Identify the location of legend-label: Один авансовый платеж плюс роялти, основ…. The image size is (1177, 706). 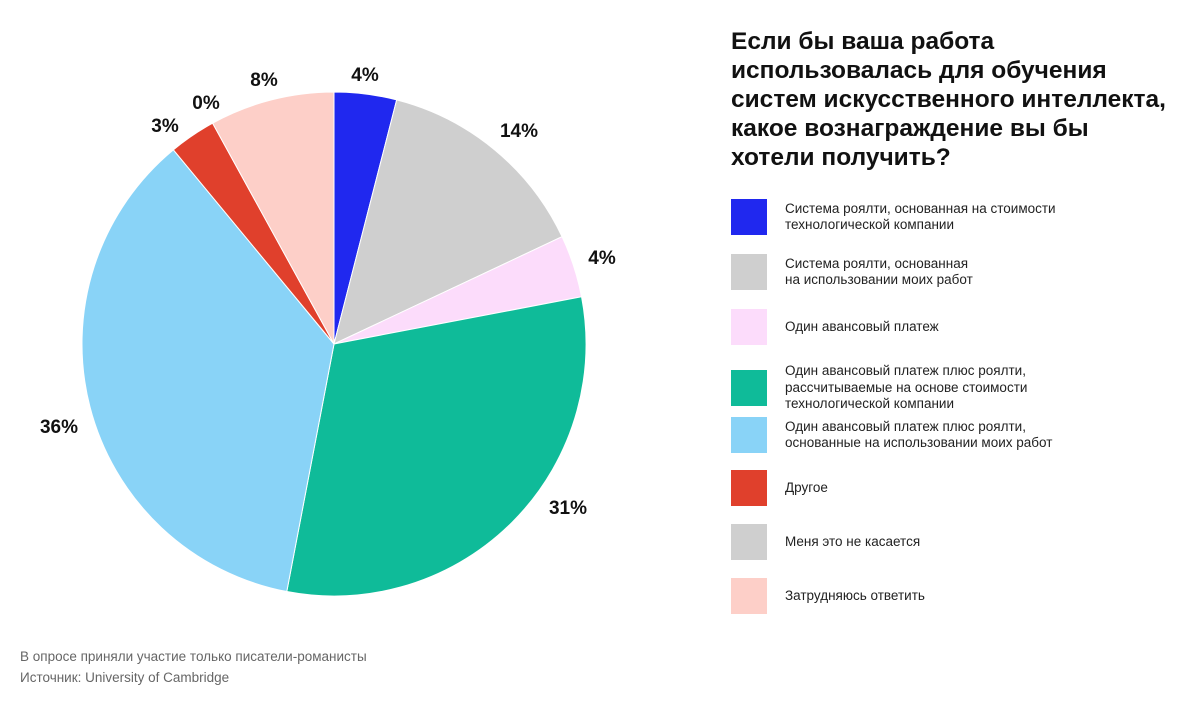
(919, 434).